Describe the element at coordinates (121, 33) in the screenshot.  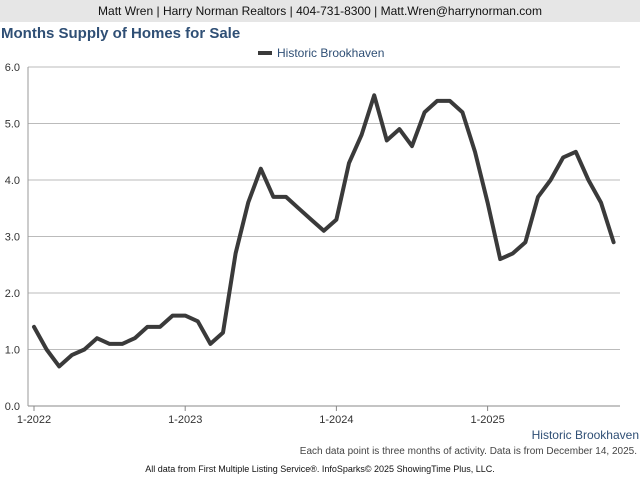
I see `chart-title: Months Supply of Homes for Sale` at that location.